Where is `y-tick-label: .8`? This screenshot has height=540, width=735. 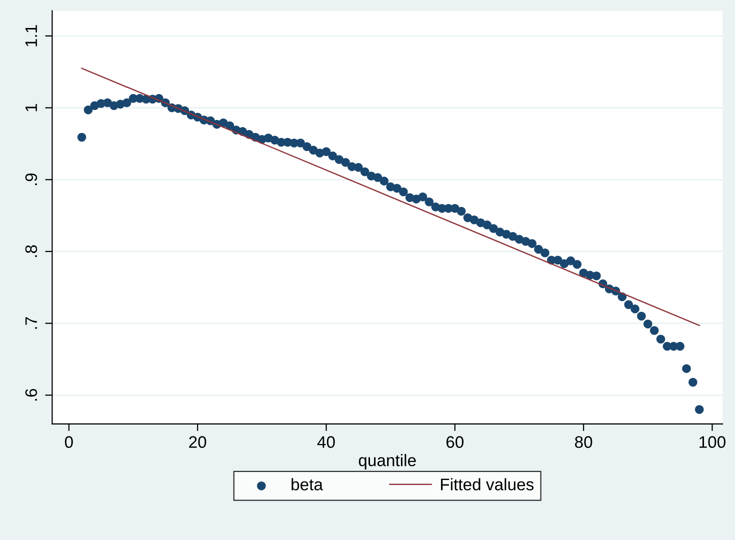
y-tick-label: .8 is located at coordinates (31, 251).